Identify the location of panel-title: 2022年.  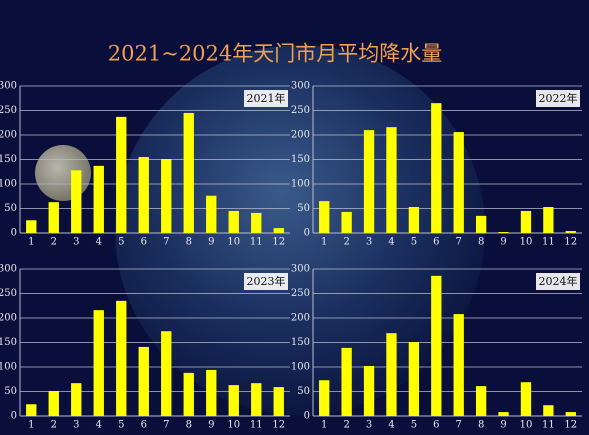
(558, 98).